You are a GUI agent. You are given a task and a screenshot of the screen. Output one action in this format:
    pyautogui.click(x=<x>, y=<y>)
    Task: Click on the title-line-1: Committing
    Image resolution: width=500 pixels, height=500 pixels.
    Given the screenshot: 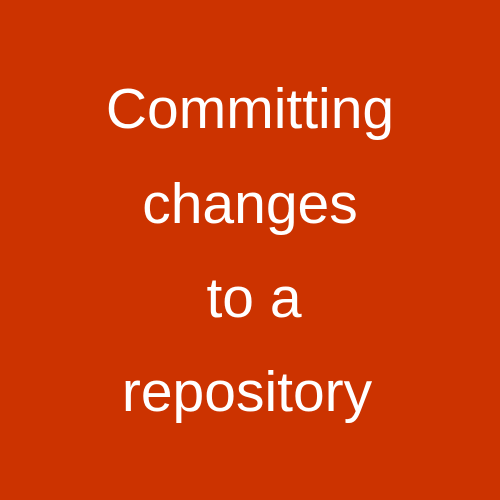 What is the action you would take?
    pyautogui.click(x=250, y=109)
    